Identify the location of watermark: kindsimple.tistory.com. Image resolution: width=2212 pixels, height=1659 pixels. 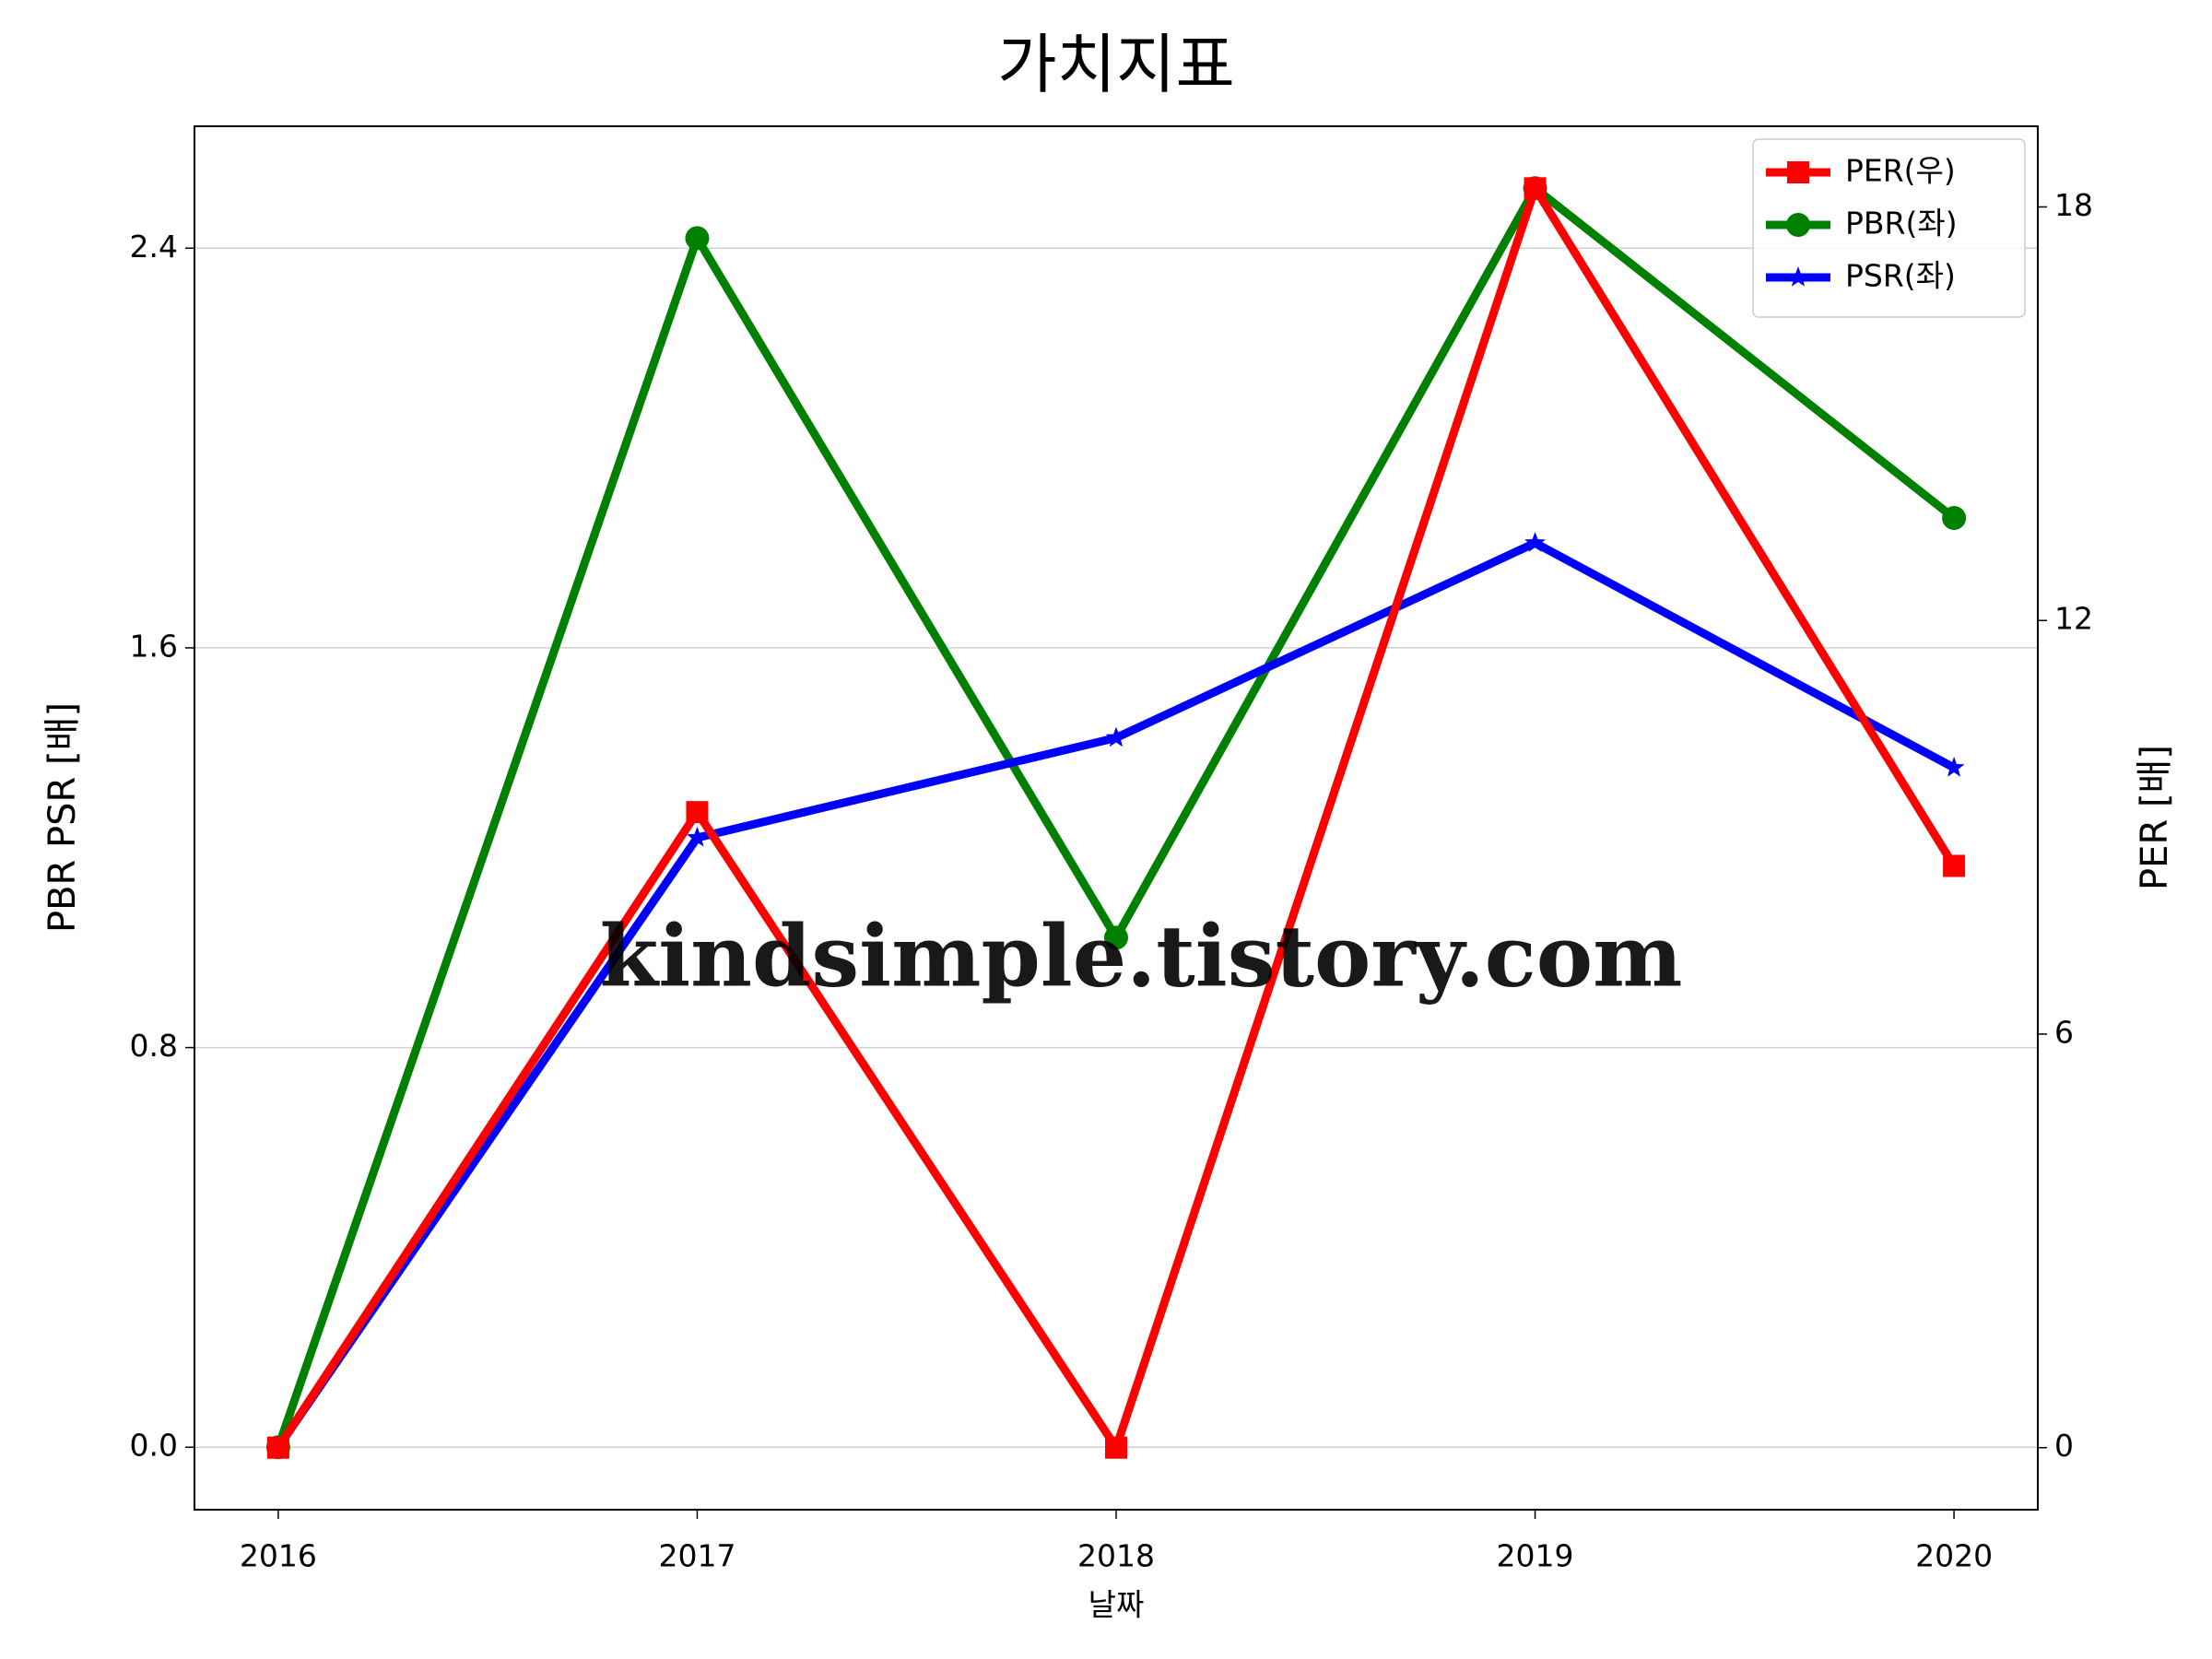
(1140, 956).